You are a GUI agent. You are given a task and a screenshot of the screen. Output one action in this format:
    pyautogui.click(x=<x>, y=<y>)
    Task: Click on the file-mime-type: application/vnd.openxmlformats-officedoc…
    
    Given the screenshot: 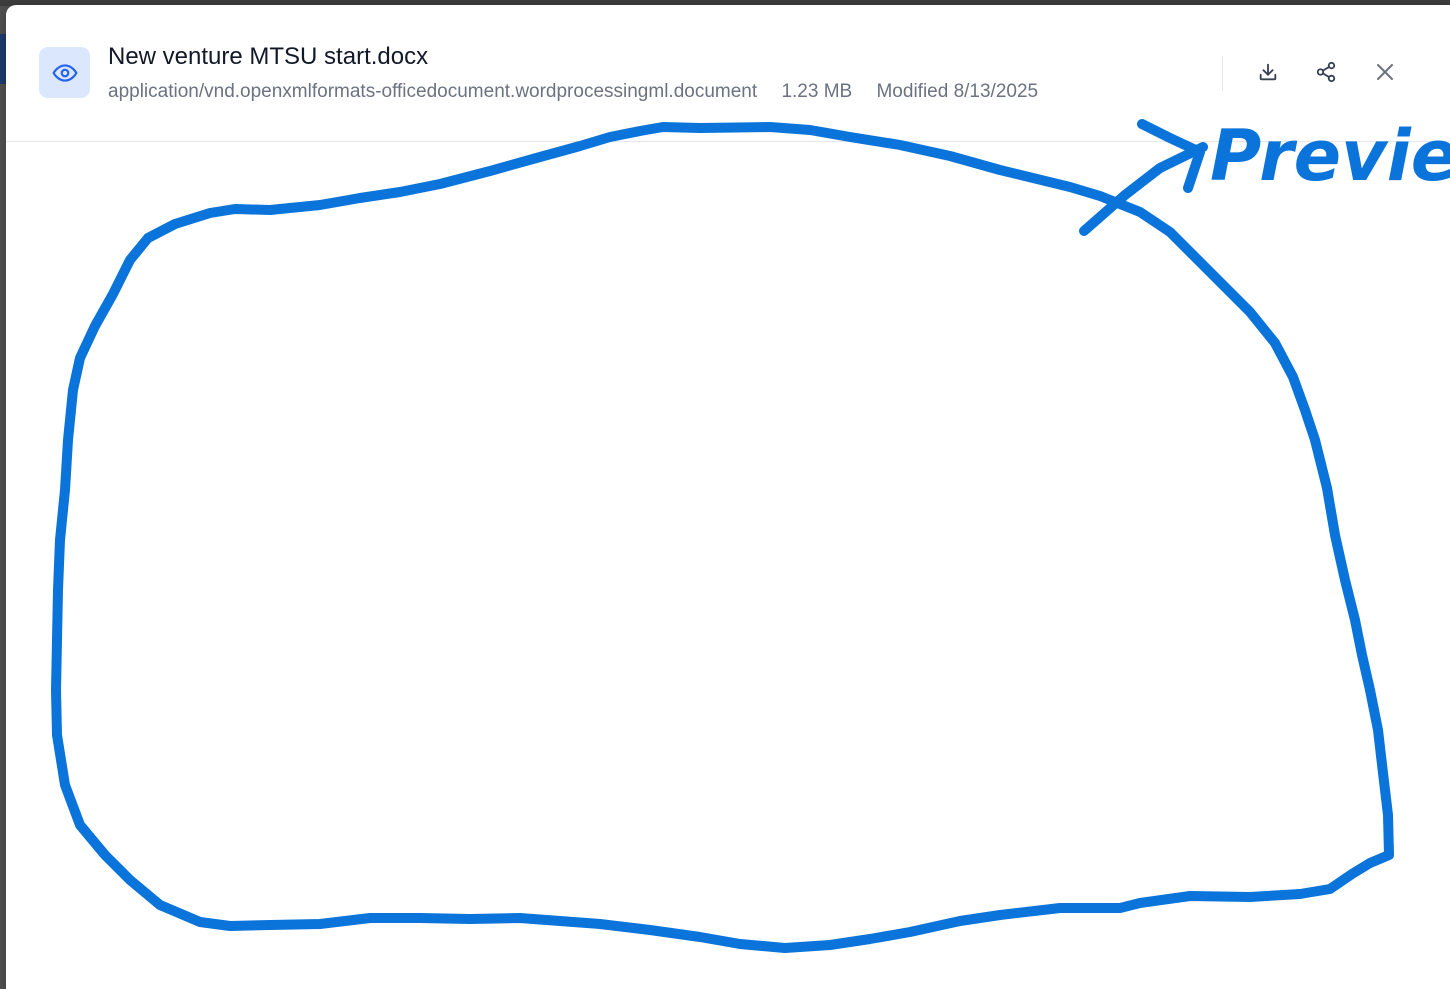 What is the action you would take?
    pyautogui.click(x=433, y=91)
    